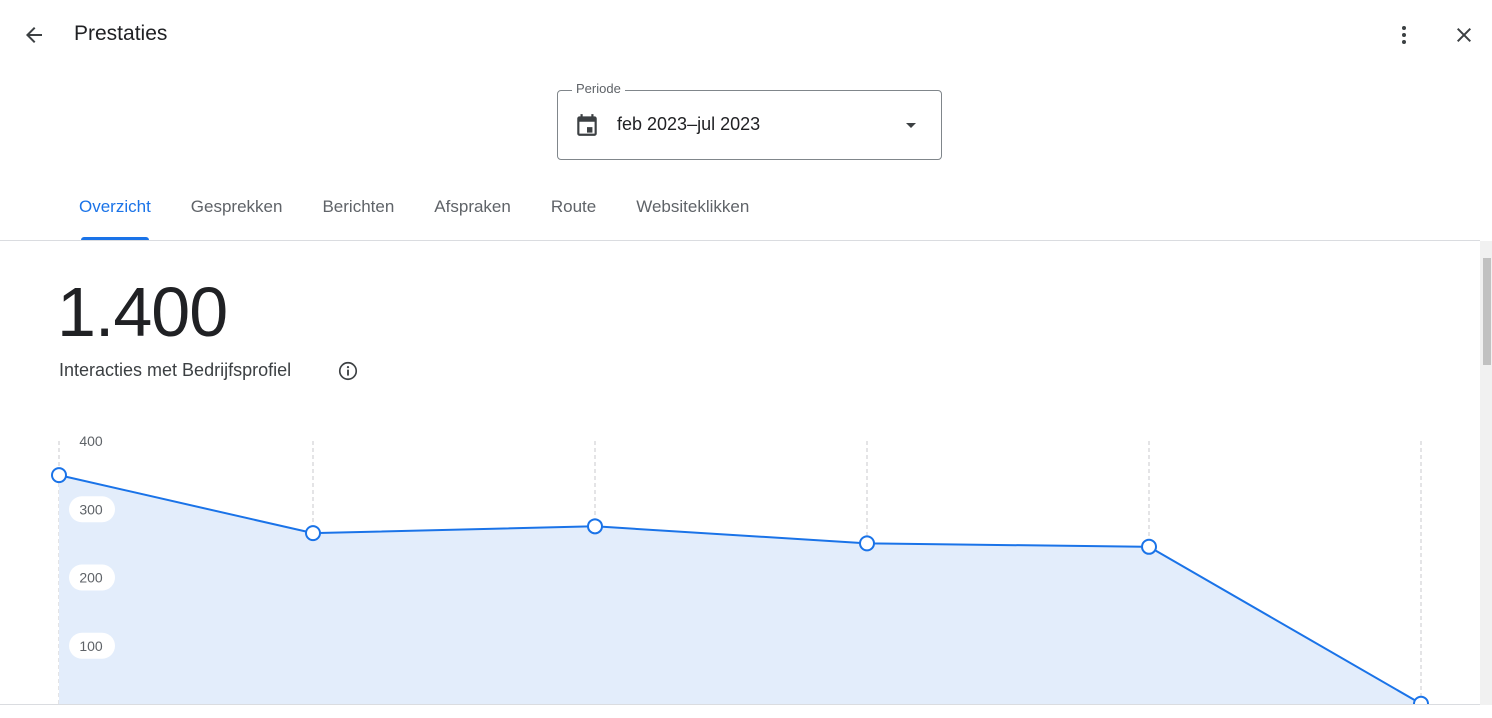 This screenshot has height=718, width=1492. Describe the element at coordinates (121, 33) in the screenshot. I see `page-title: Prestaties` at that location.